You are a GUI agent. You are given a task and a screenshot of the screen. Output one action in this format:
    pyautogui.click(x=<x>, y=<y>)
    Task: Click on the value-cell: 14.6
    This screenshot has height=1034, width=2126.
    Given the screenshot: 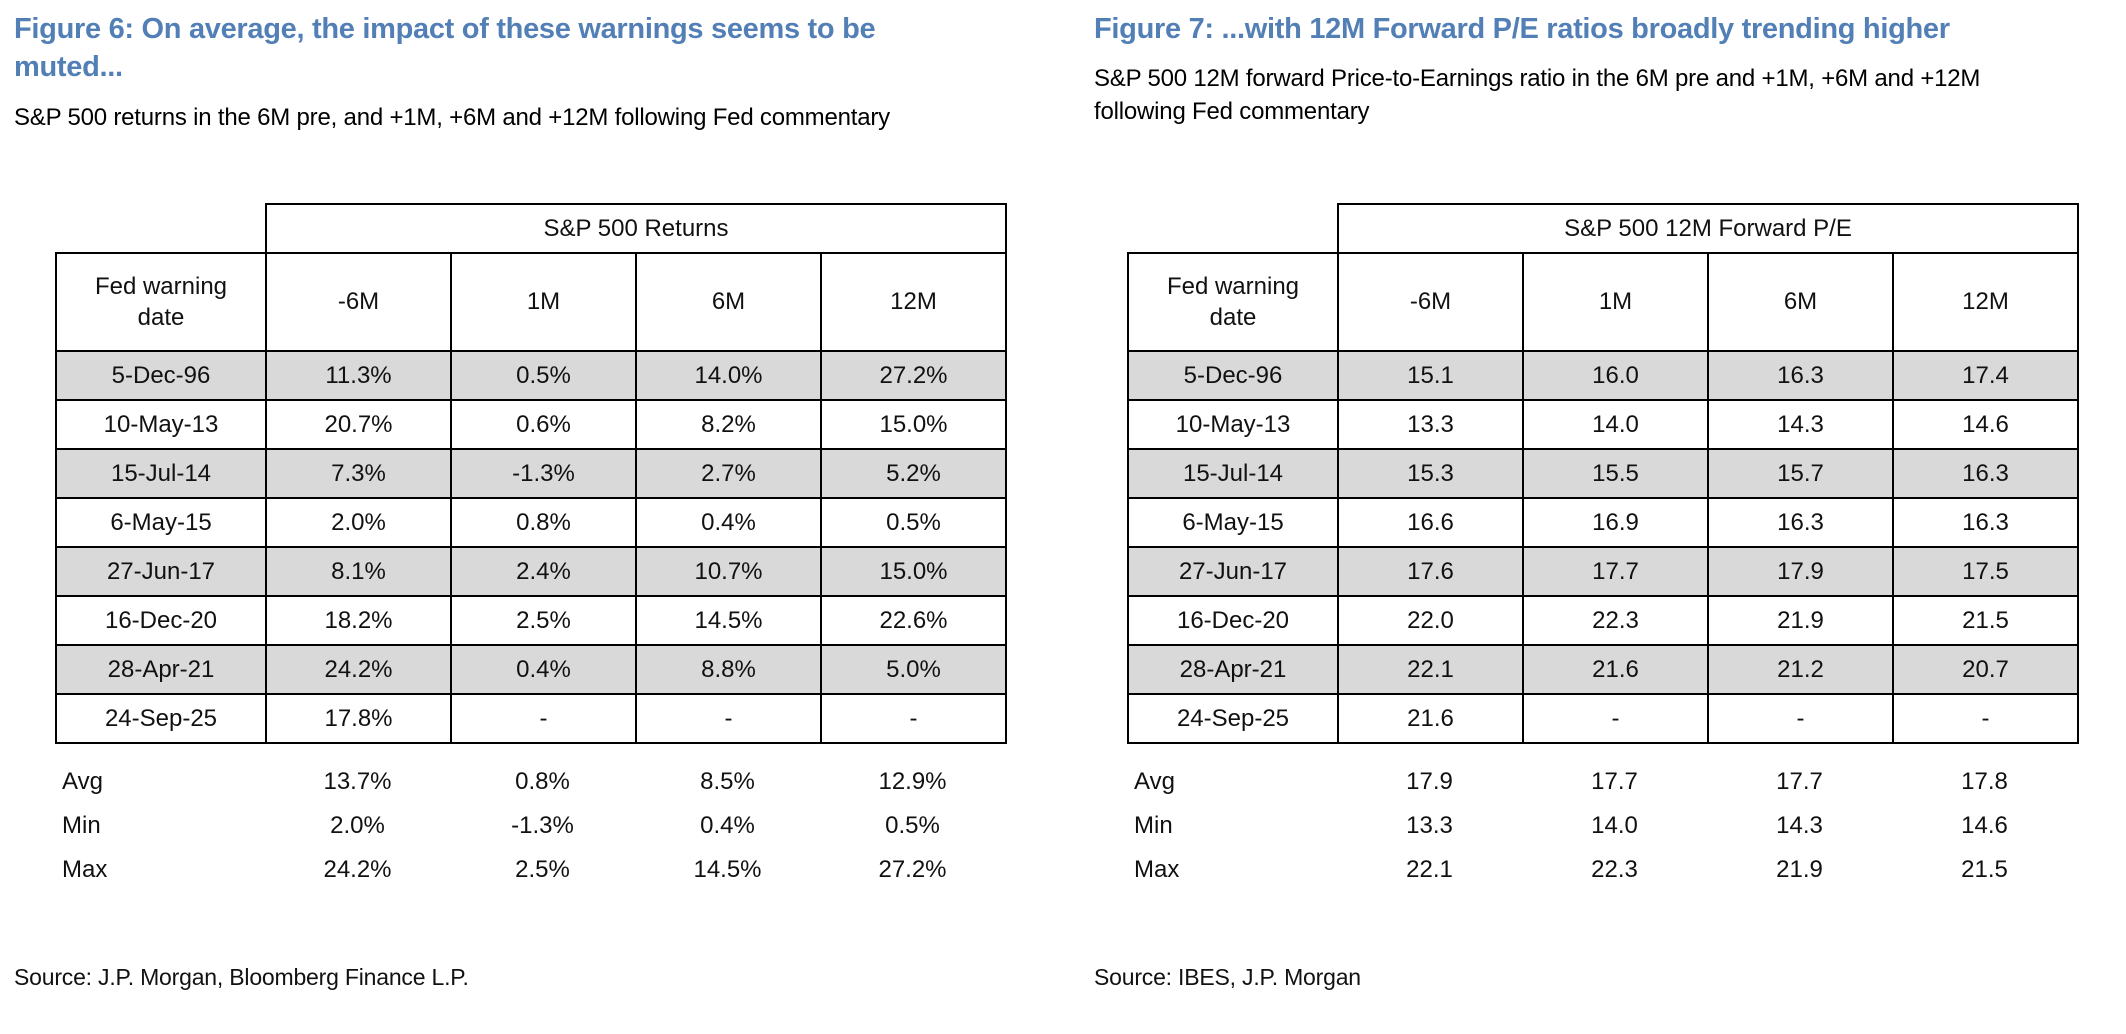 What is the action you would take?
    pyautogui.click(x=1985, y=424)
    